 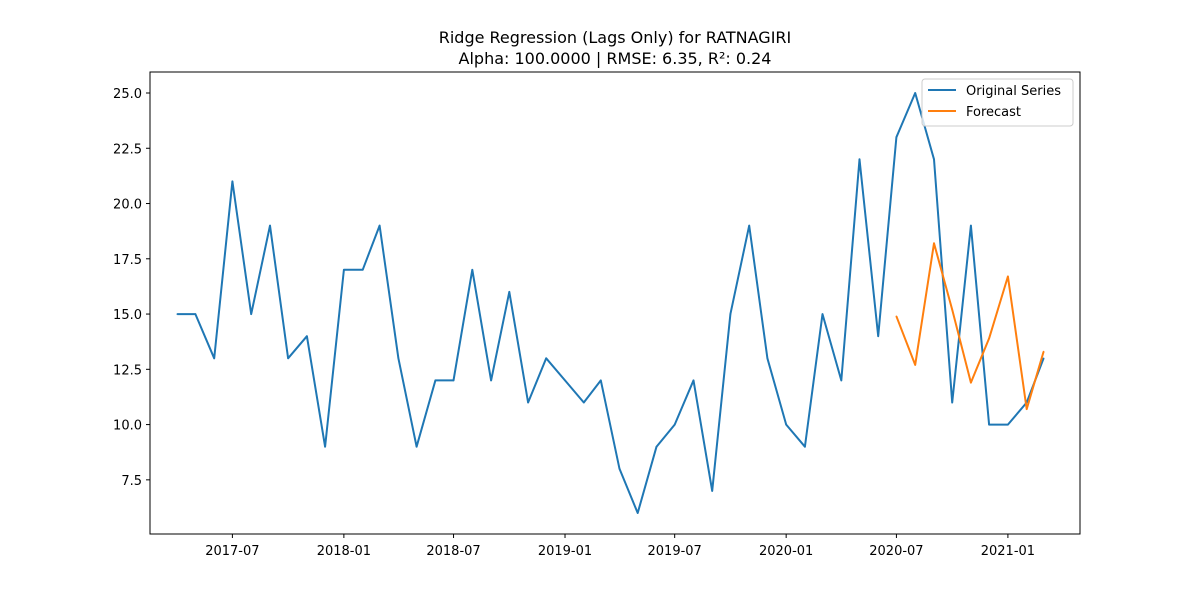 What do you see at coordinates (127, 149) in the screenshot?
I see `y-tick-label-22-5: 22.5` at bounding box center [127, 149].